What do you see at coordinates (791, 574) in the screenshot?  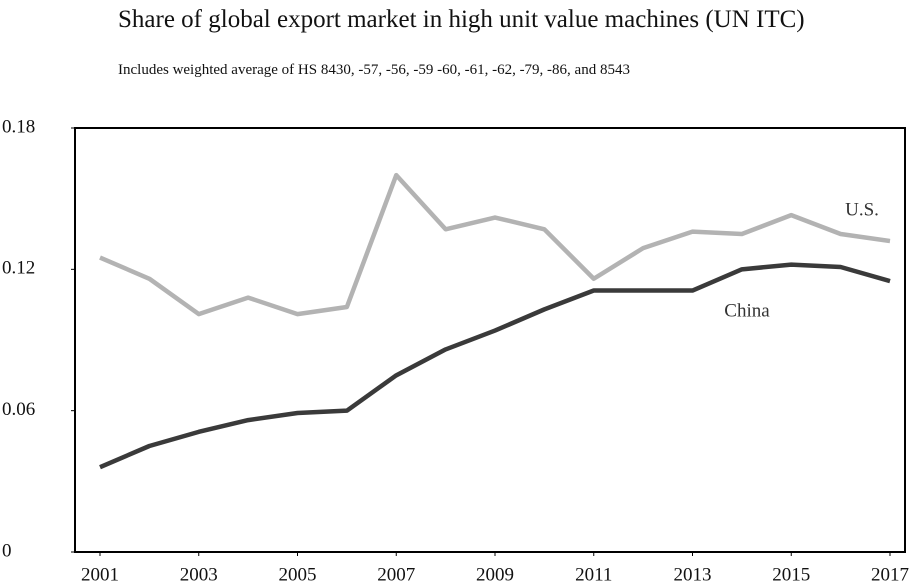 I see `x-tick-label: 2015` at bounding box center [791, 574].